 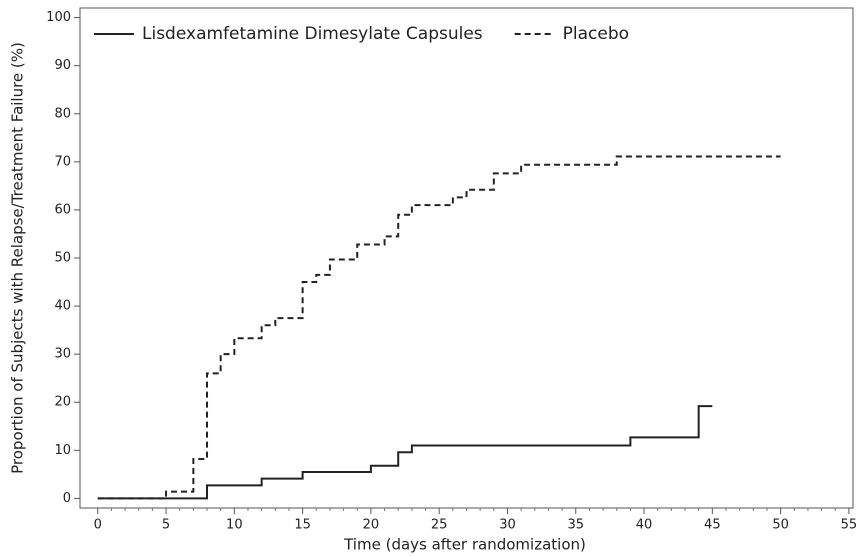 What do you see at coordinates (439, 525) in the screenshot?
I see `x-tick-label: 25` at bounding box center [439, 525].